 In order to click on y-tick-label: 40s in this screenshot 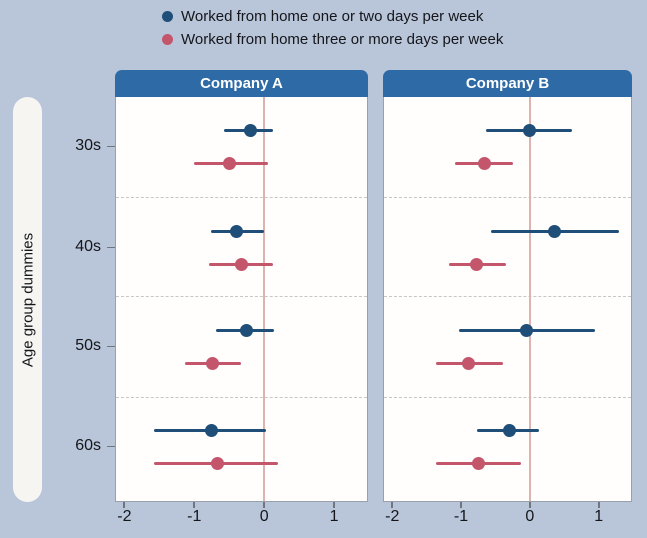, I will do `click(88, 246)`.